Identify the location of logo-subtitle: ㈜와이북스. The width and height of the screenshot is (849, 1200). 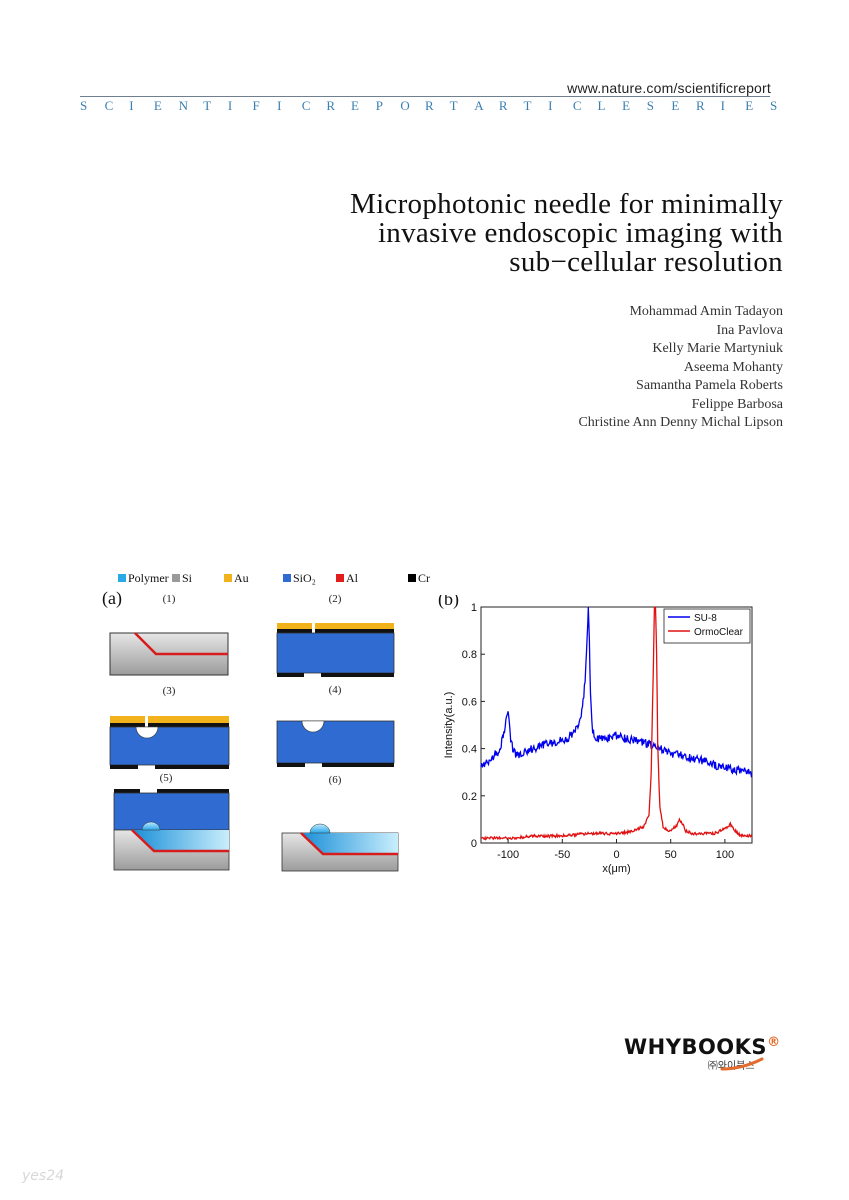
(731, 1066).